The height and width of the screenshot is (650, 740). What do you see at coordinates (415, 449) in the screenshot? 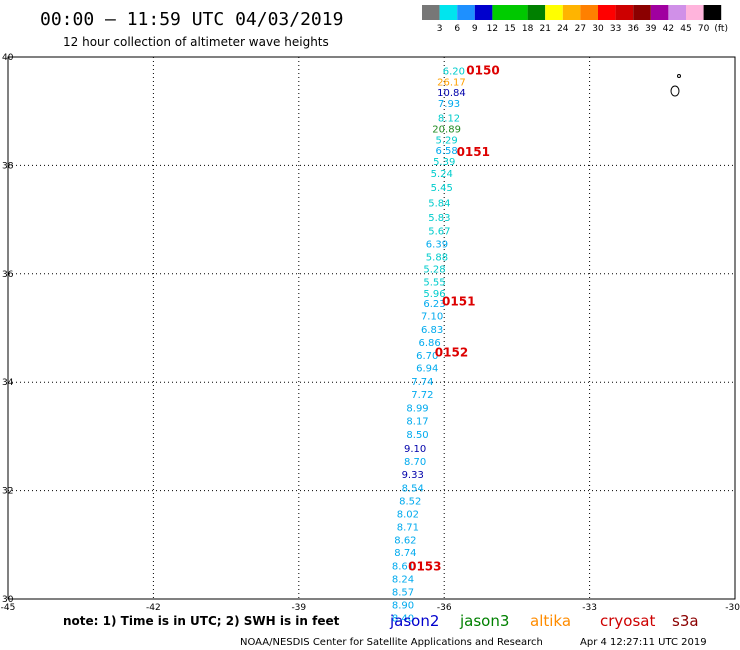
I see `wave-height-label: 9.10` at bounding box center [415, 449].